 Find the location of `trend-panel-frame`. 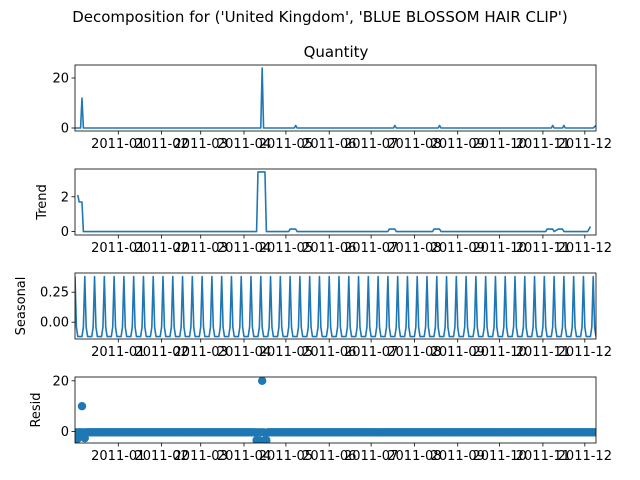

trend-panel-frame is located at coordinates (335, 202).